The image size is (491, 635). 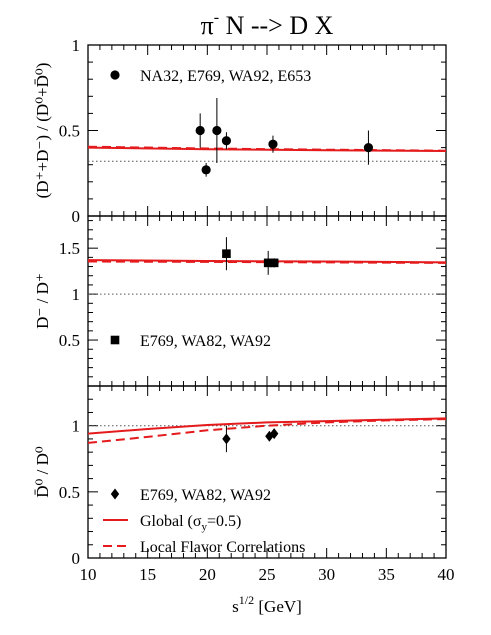 I want to click on chart-title: π- N --> D X, so click(x=267, y=24).